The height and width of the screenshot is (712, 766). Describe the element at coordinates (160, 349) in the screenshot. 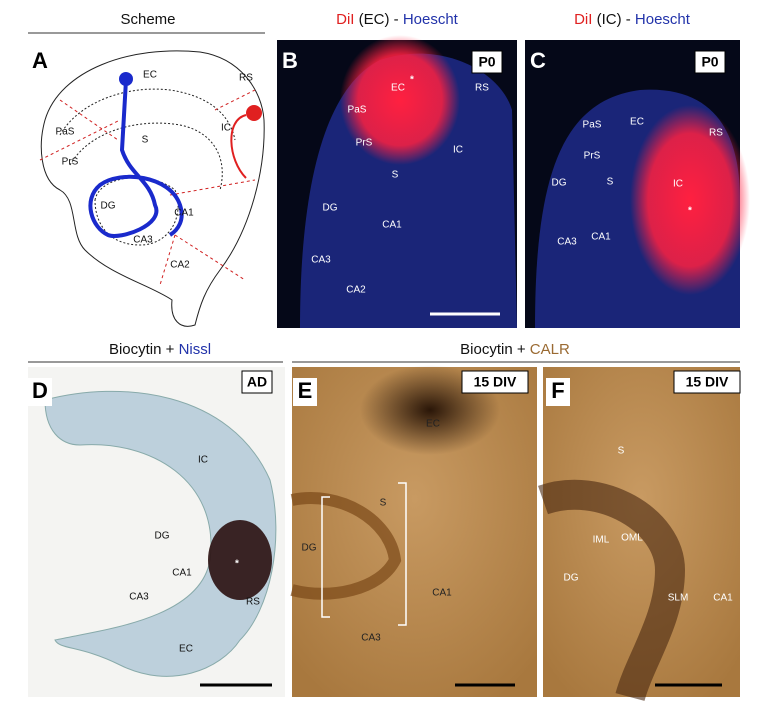

I see `header-d: Biocytin + Nissl` at that location.